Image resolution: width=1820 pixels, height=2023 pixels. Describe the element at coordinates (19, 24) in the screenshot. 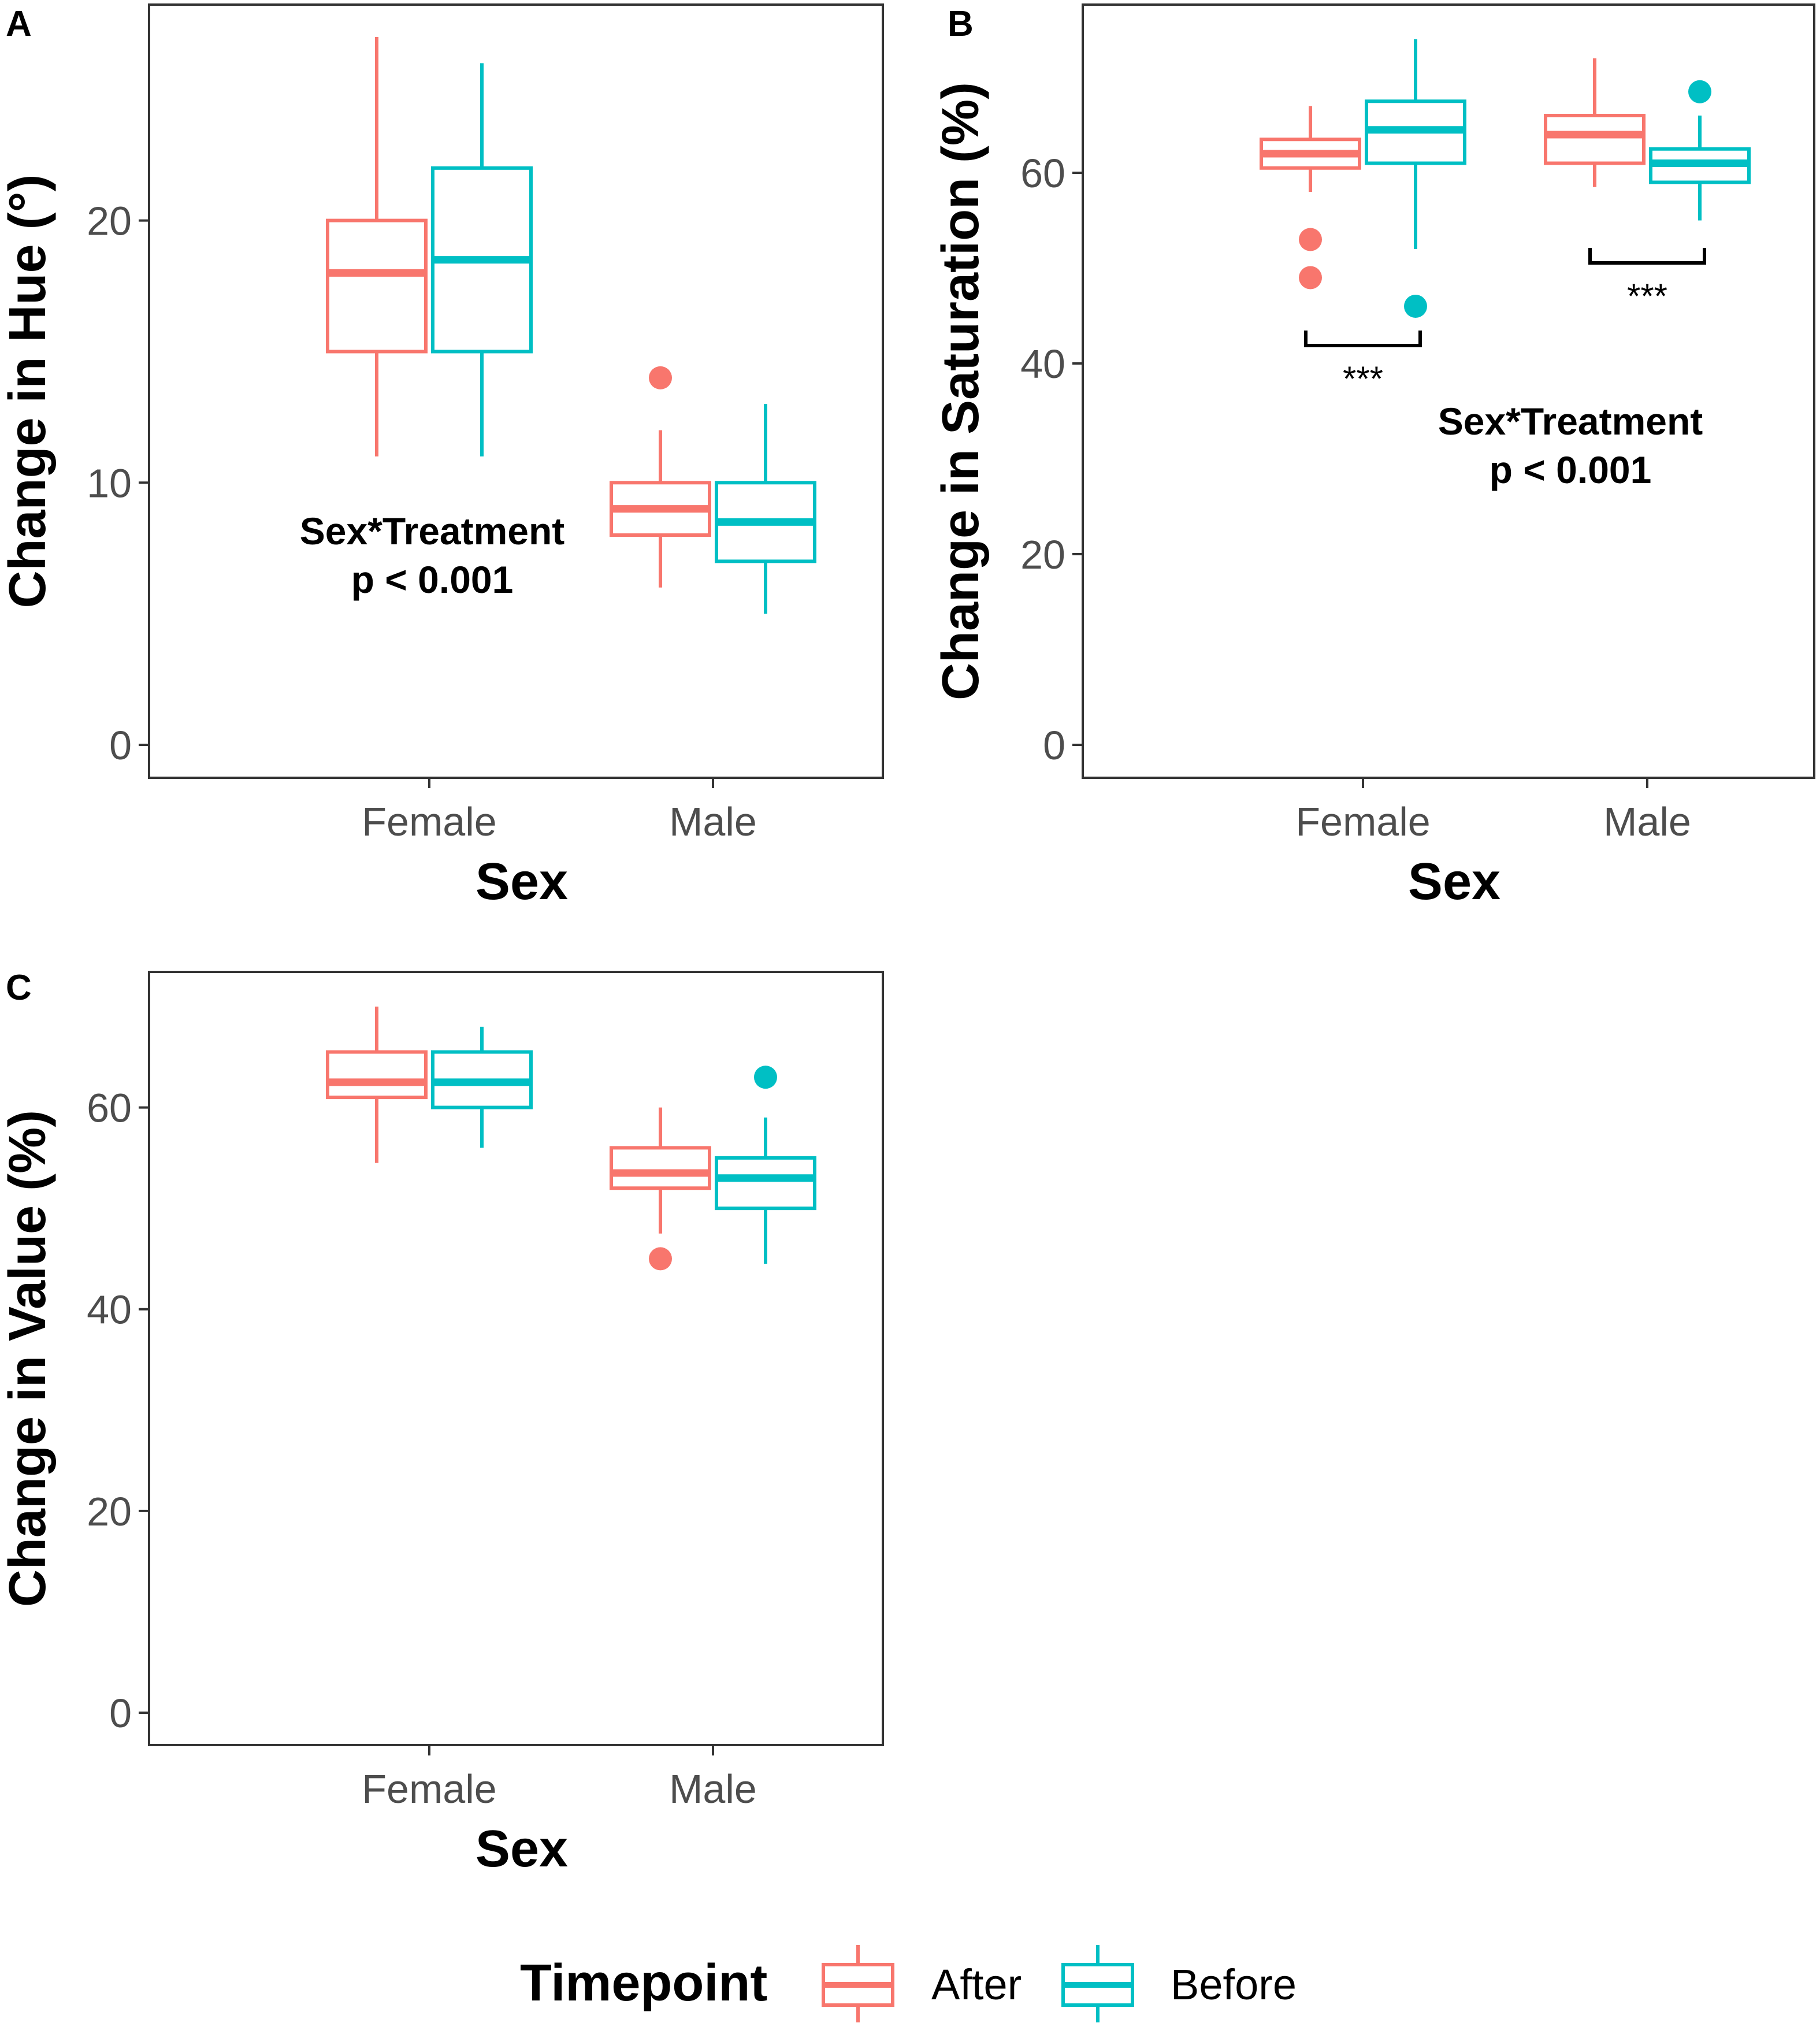

I see `panel-label: A` at that location.